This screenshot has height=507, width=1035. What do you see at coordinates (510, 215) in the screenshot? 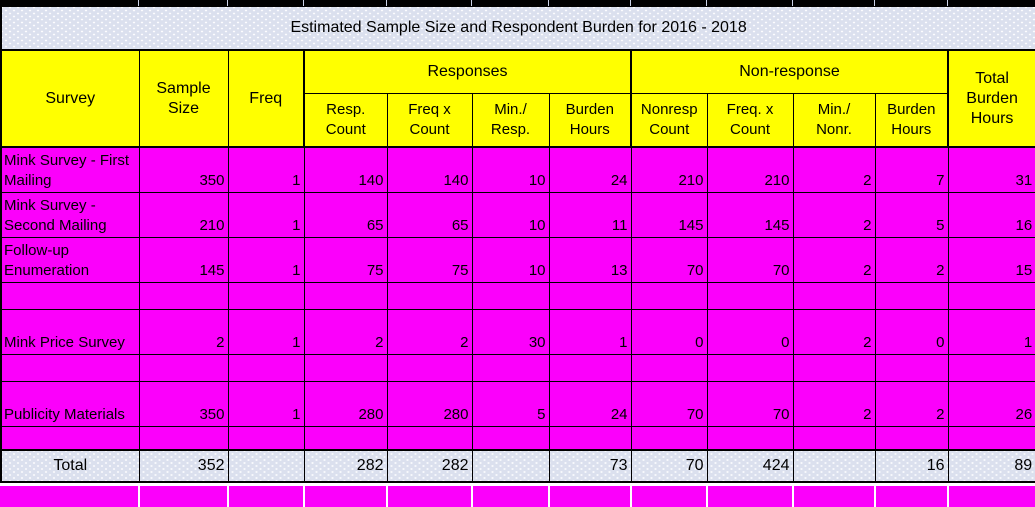
I see `table-cell: 10` at bounding box center [510, 215].